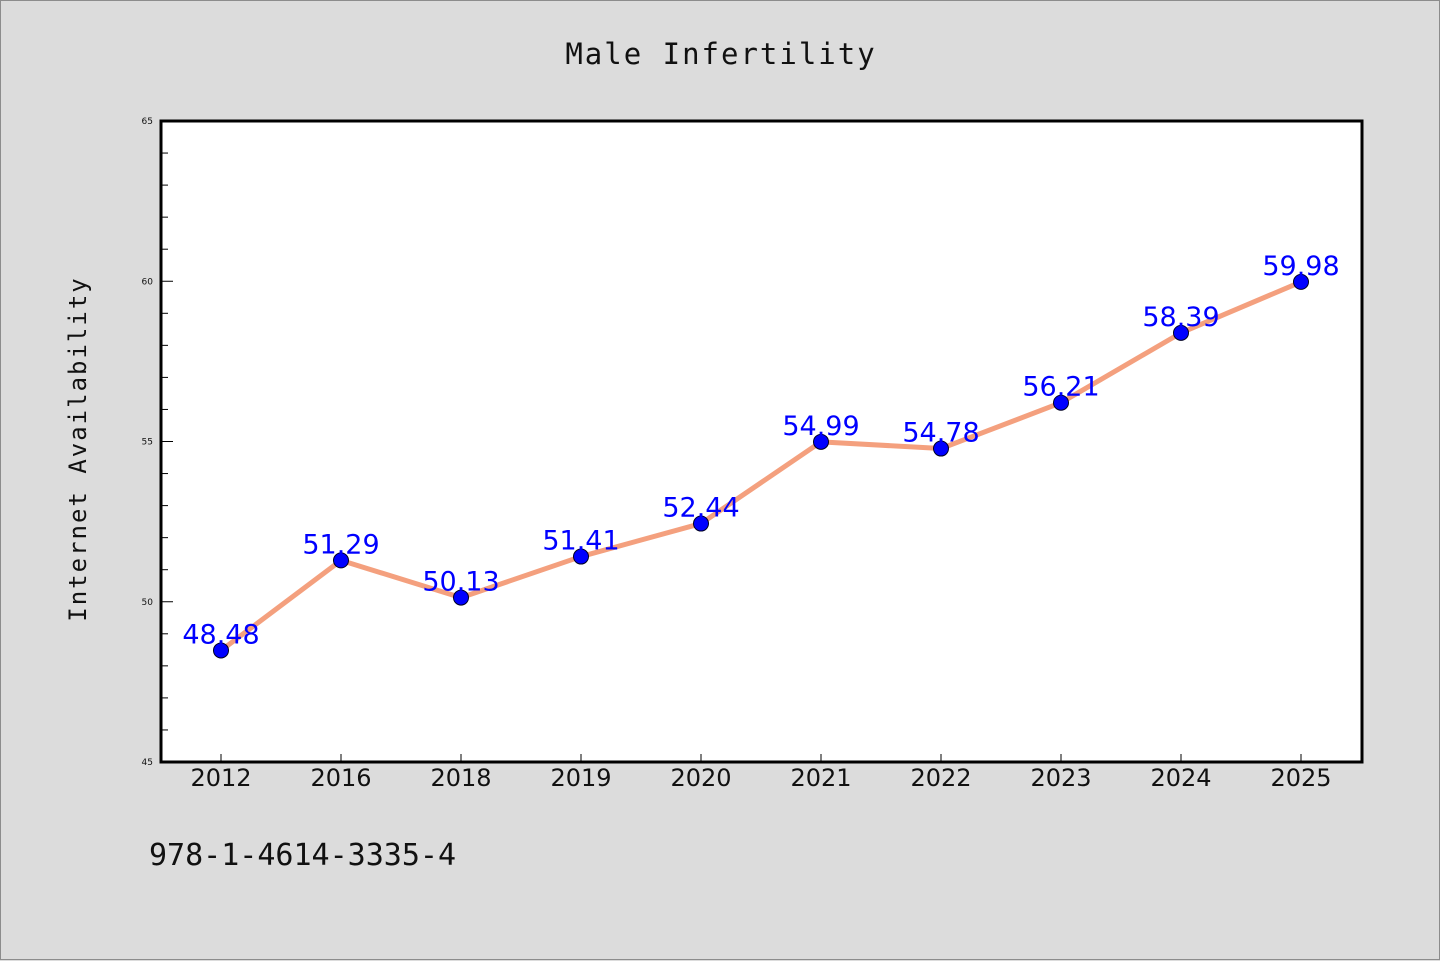 This screenshot has height=961, width=1440. I want to click on x-tick-label: 2018, so click(460, 778).